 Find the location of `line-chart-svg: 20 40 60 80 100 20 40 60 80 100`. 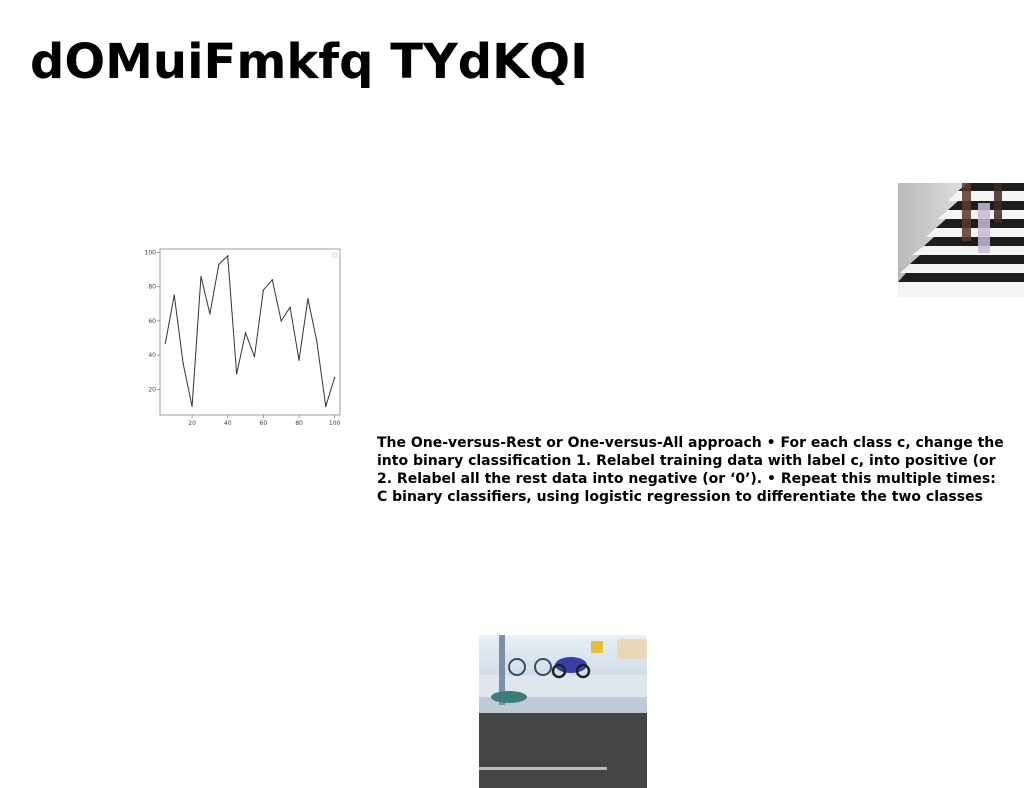

line-chart-svg: 20 40 60 80 100 20 40 60 80 100 is located at coordinates (243, 337).